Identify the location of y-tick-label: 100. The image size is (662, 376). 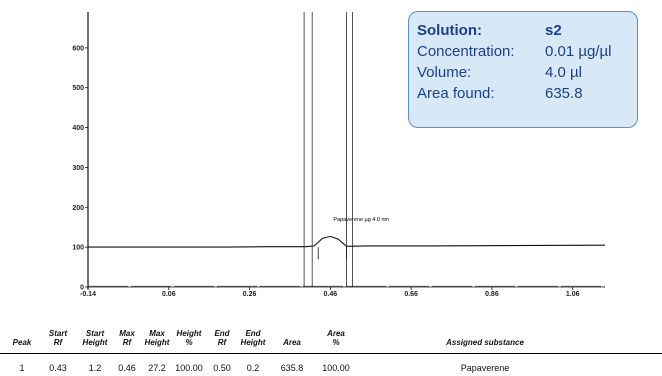
(78, 248).